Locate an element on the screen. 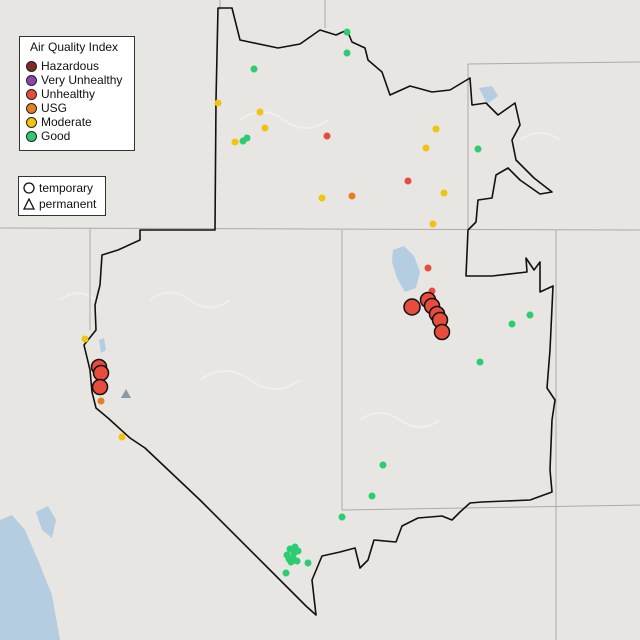  very-unhealthy-swatch is located at coordinates (31, 80).